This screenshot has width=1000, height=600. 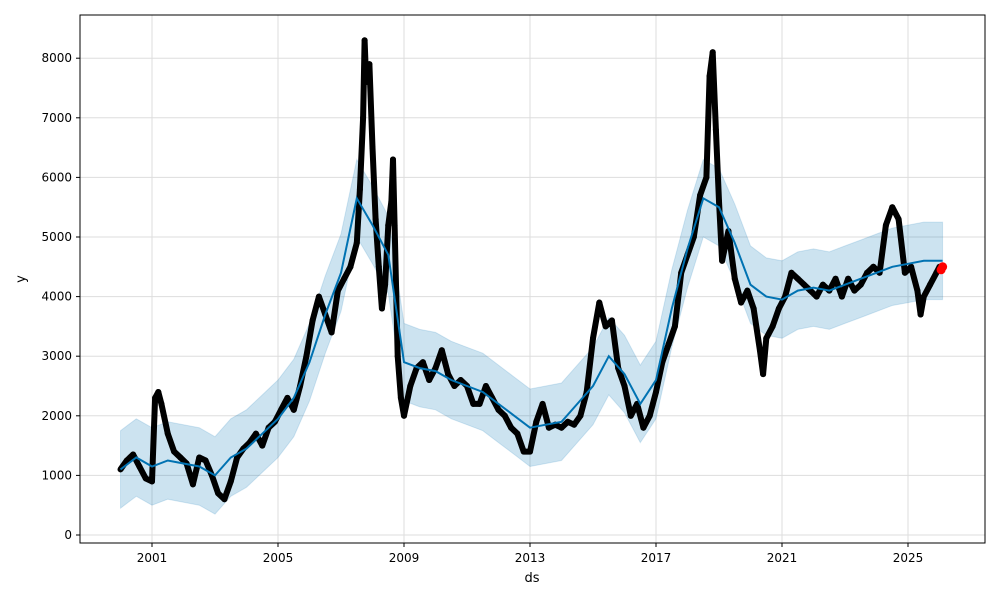 What do you see at coordinates (68, 535) in the screenshot?
I see `y-tick-label: 0` at bounding box center [68, 535].